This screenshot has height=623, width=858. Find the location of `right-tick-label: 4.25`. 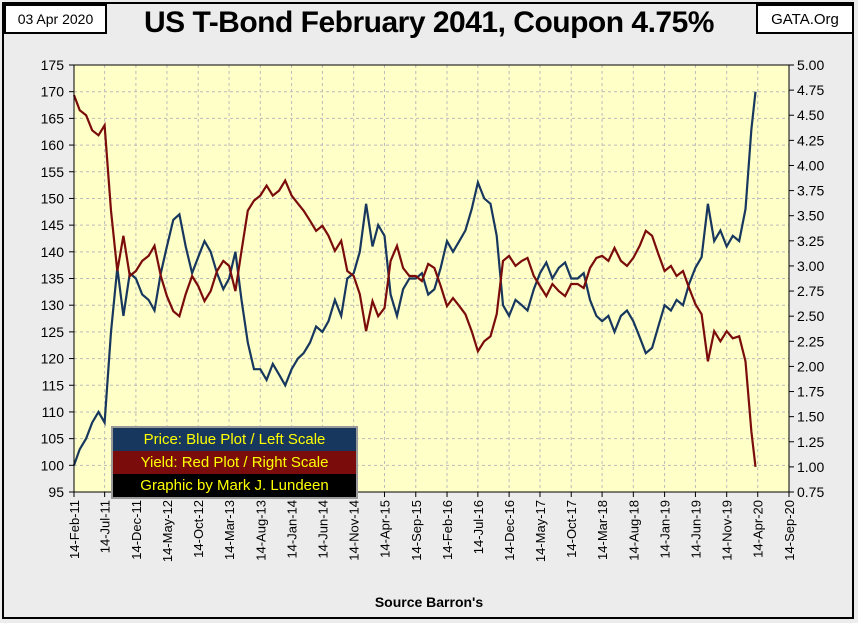

right-tick-label: 4.25 is located at coordinates (810, 140).